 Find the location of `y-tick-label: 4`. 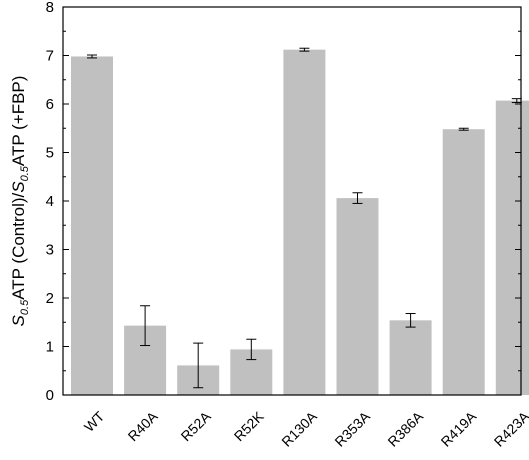

y-tick-label: 4 is located at coordinates (50, 201).